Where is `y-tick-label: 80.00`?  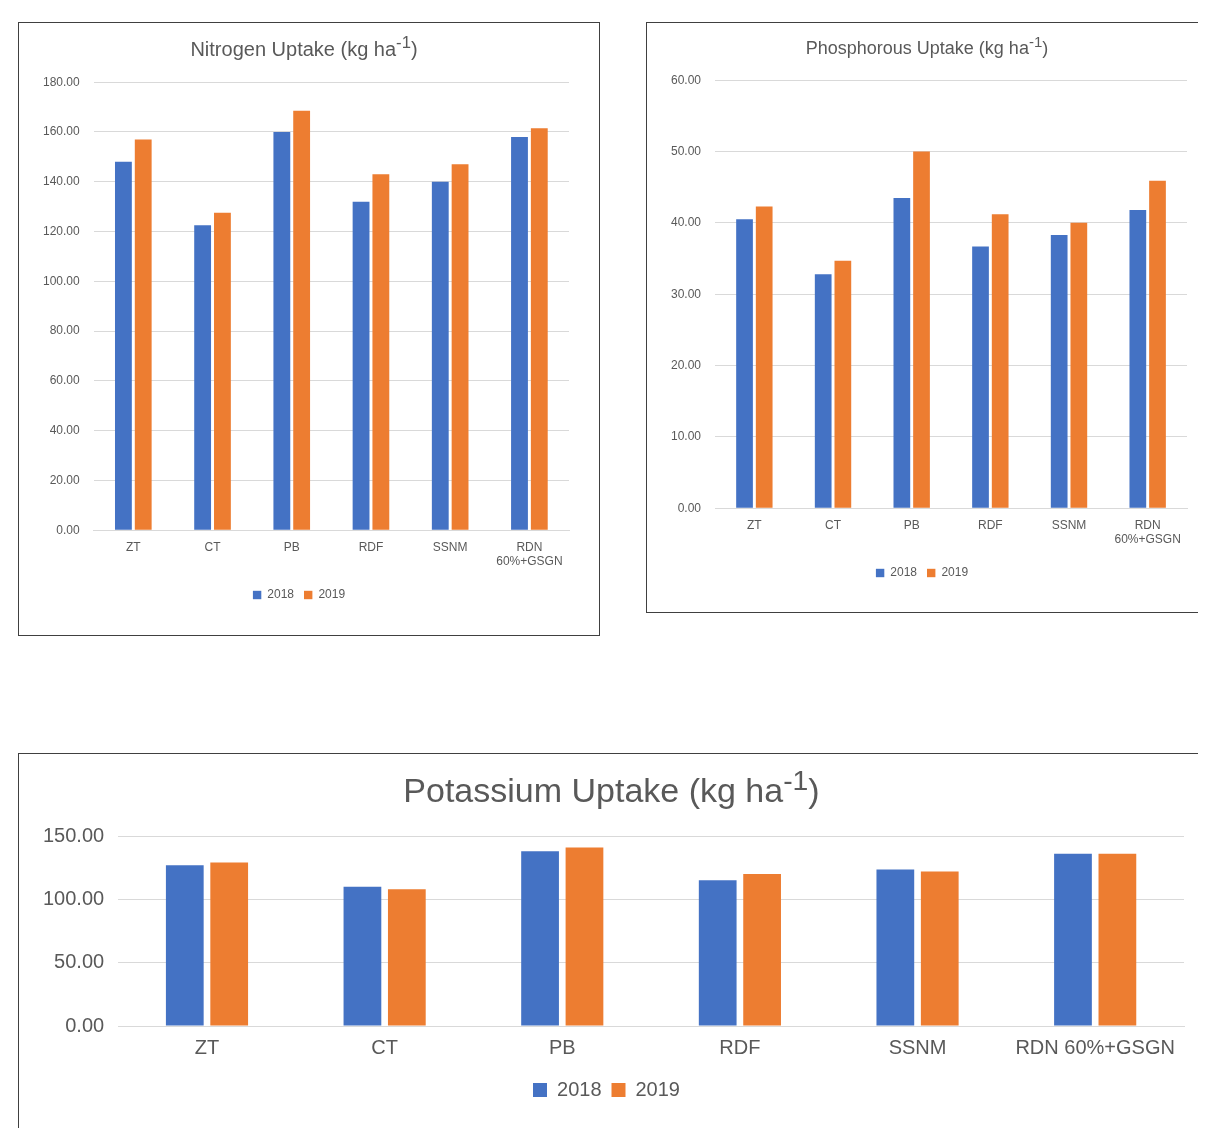 y-tick-label: 80.00 is located at coordinates (65, 330).